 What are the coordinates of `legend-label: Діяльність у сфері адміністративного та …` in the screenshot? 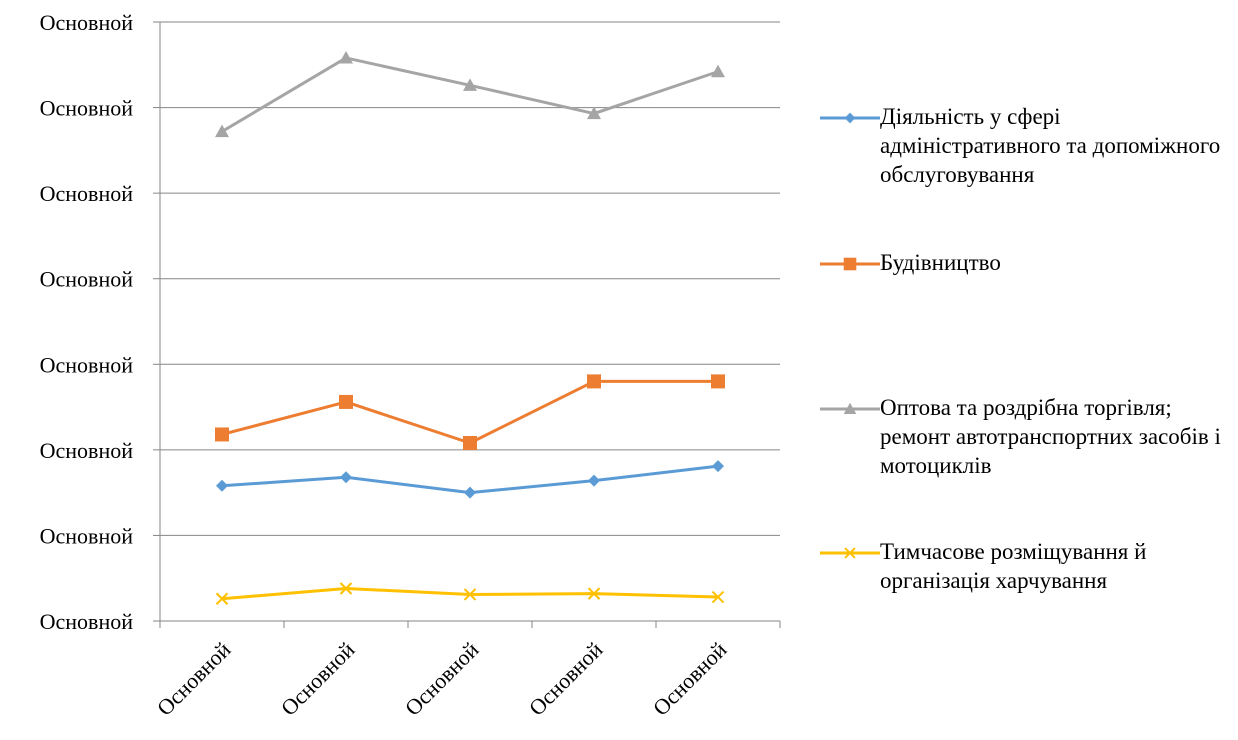 It's located at (1050, 145).